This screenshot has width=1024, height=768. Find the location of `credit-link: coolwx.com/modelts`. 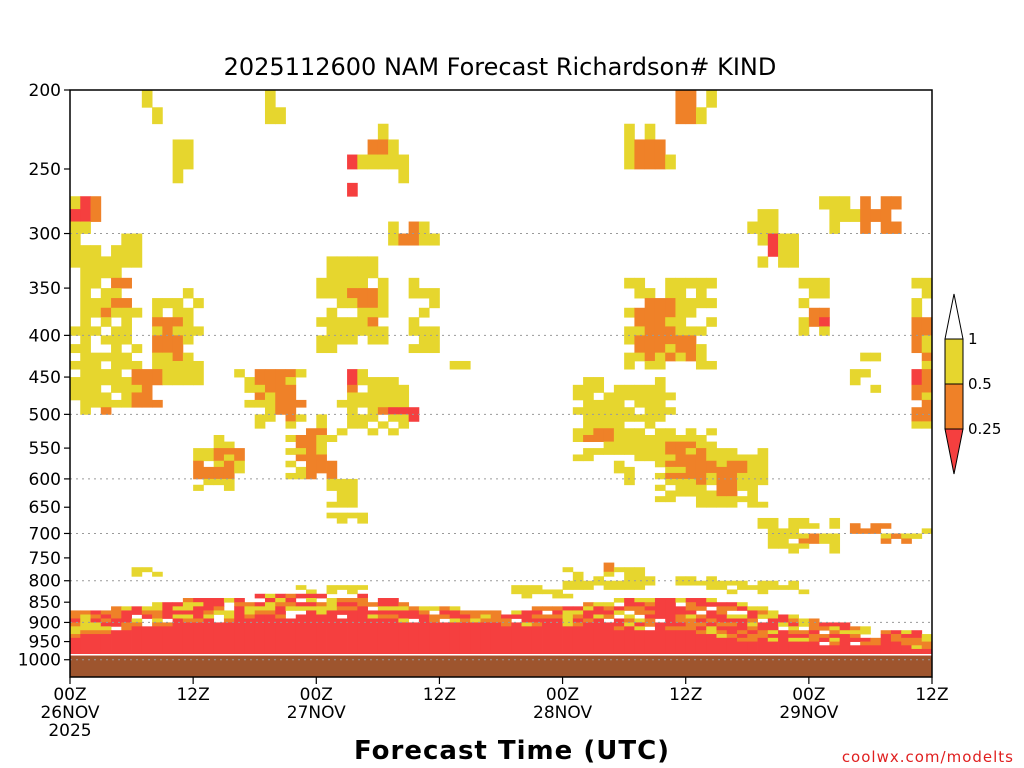

credit-link: coolwx.com/modelts is located at coordinates (928, 757).